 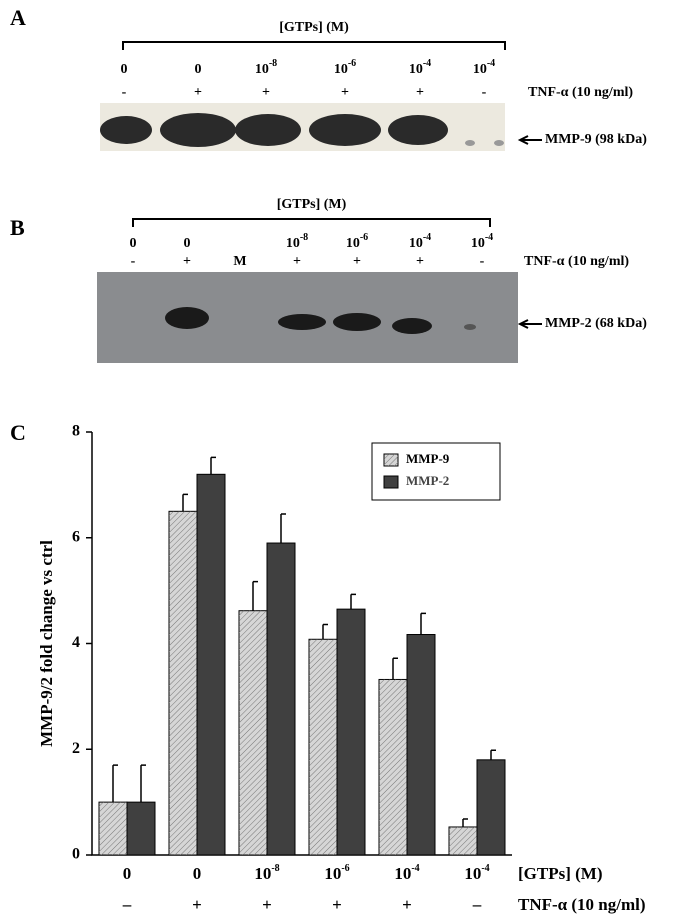 What do you see at coordinates (391, 460) in the screenshot?
I see `legend-hatch` at bounding box center [391, 460].